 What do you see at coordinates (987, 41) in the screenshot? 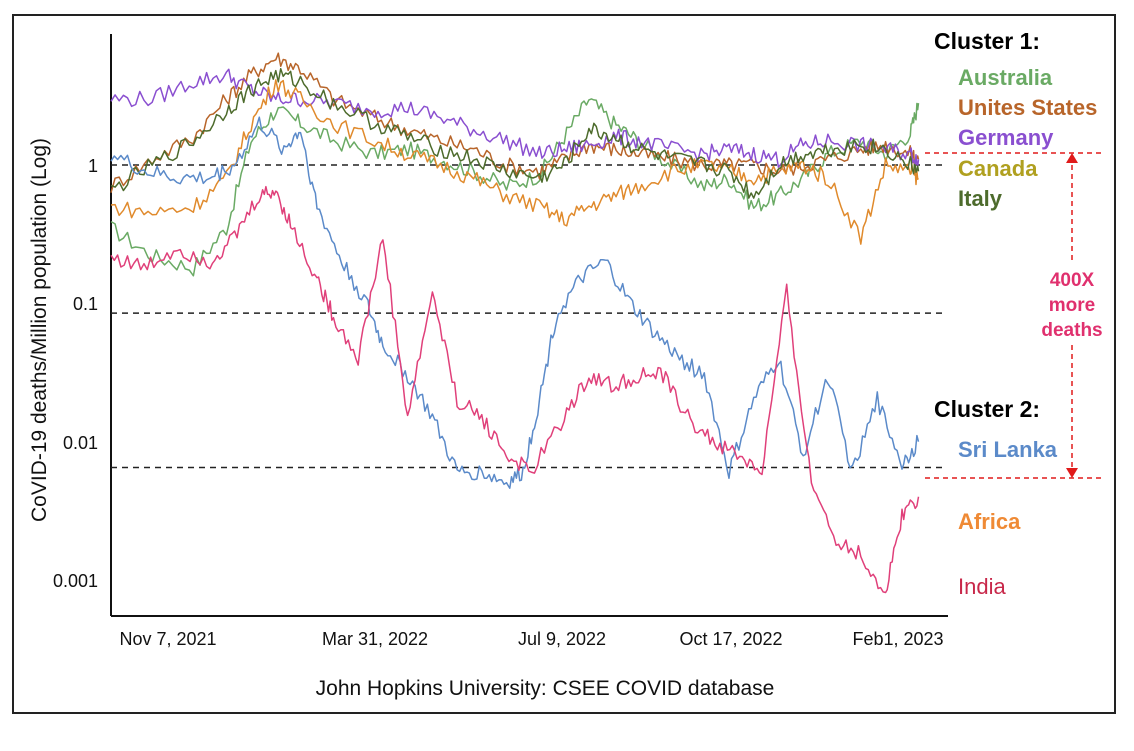
I see `cluster-1-heading: Cluster 1:` at bounding box center [987, 41].